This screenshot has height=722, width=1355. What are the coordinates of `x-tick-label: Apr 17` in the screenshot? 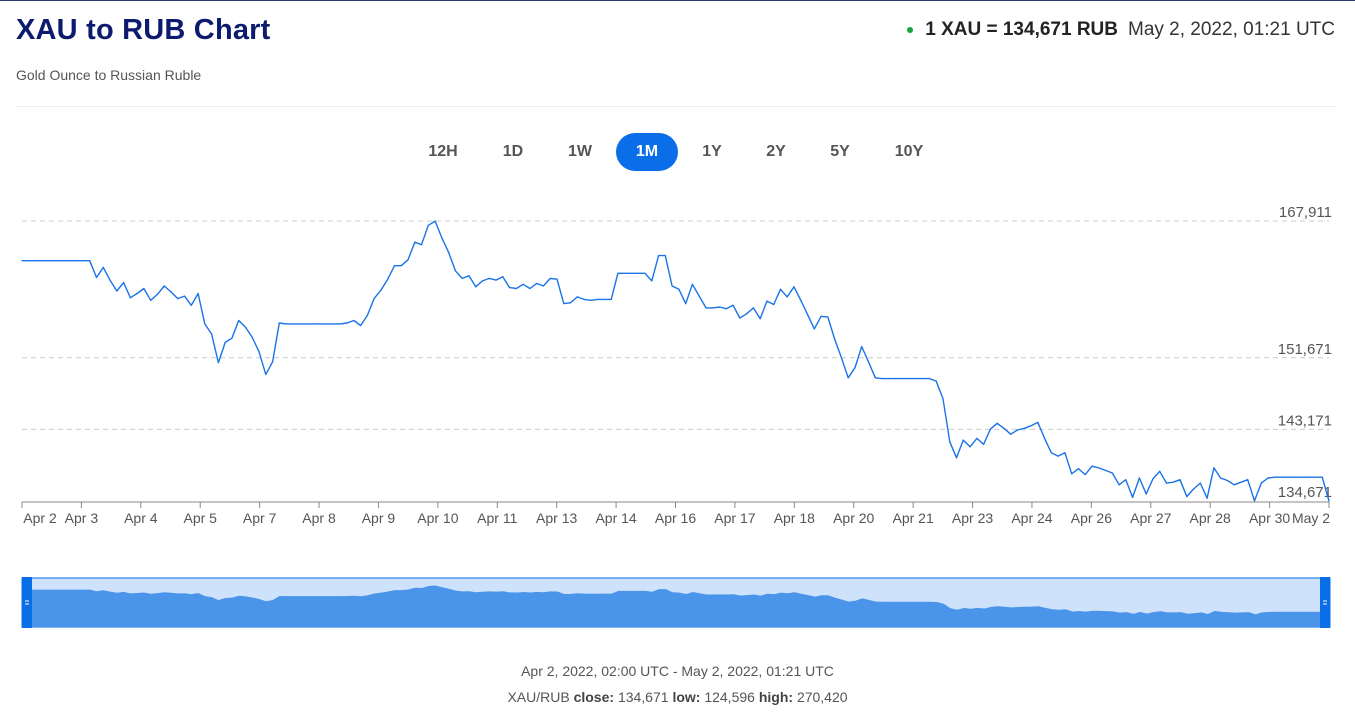 It's located at (734, 518).